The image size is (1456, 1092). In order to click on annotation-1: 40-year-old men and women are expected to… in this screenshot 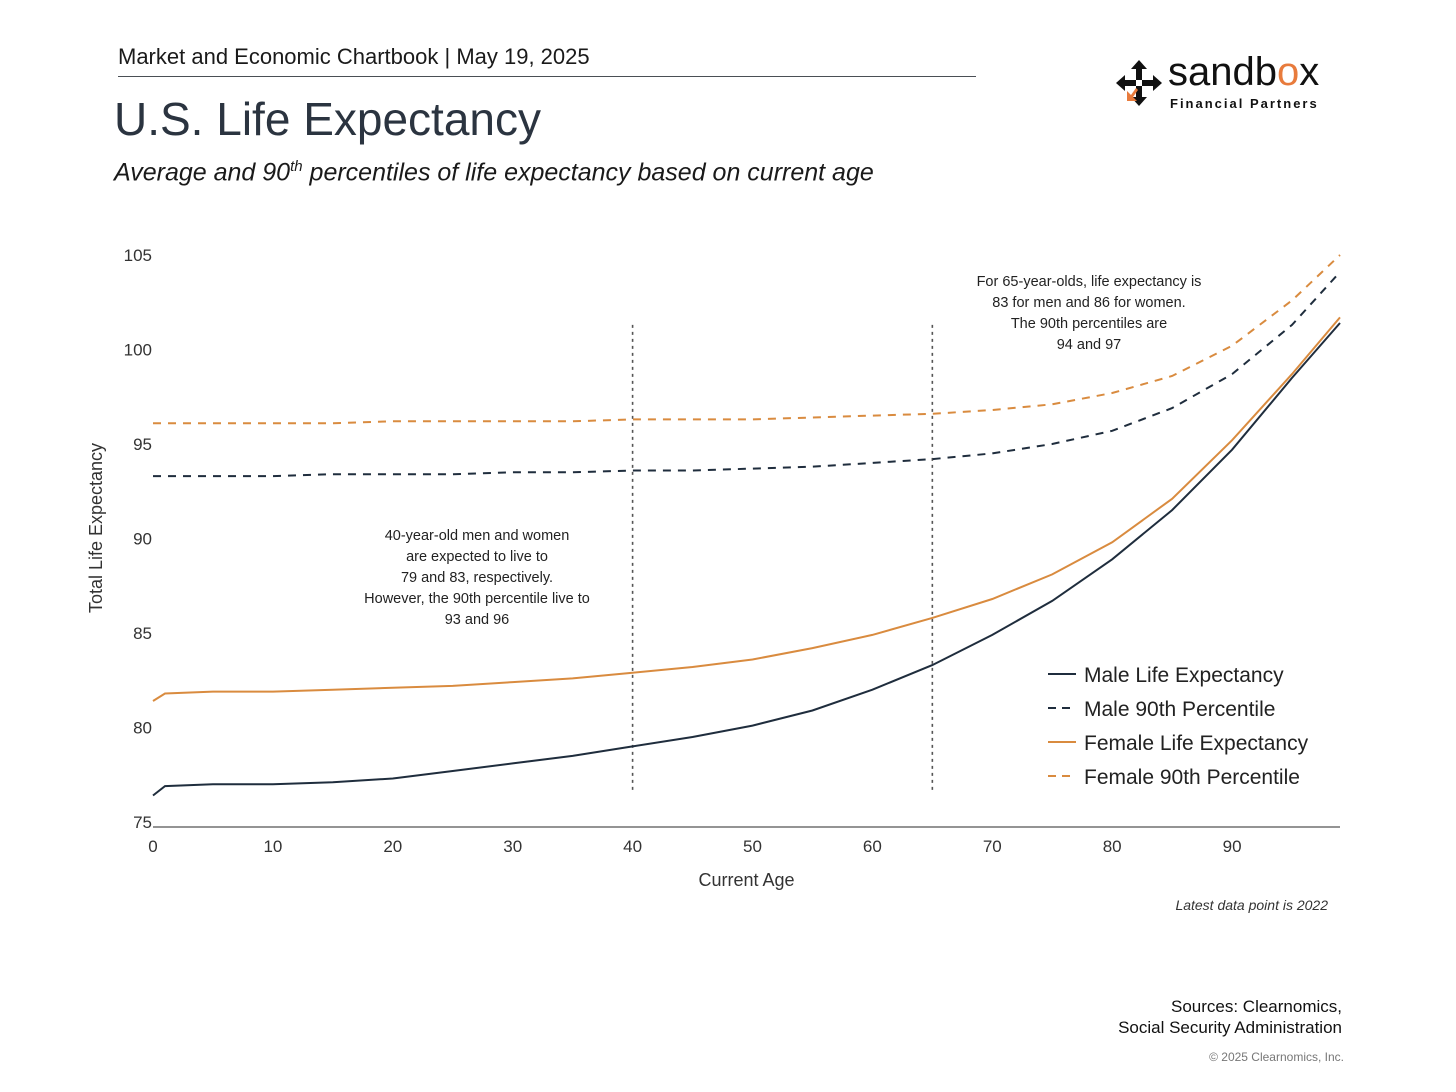, I will do `click(477, 578)`.